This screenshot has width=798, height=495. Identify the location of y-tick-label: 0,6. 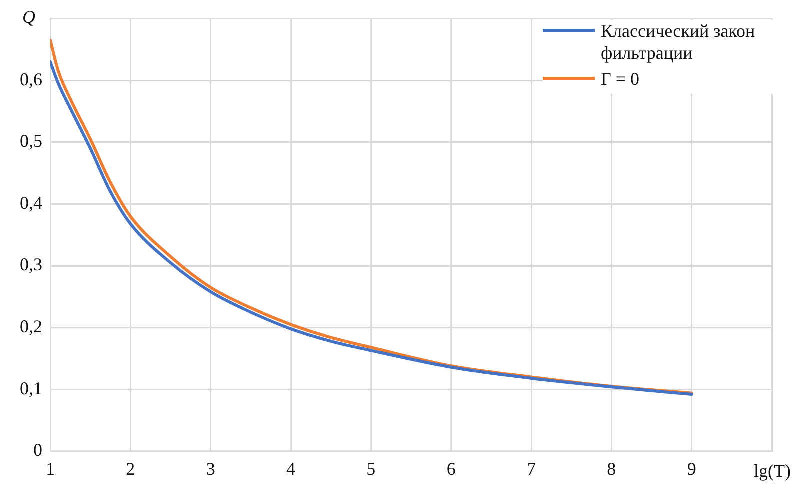
(31, 79).